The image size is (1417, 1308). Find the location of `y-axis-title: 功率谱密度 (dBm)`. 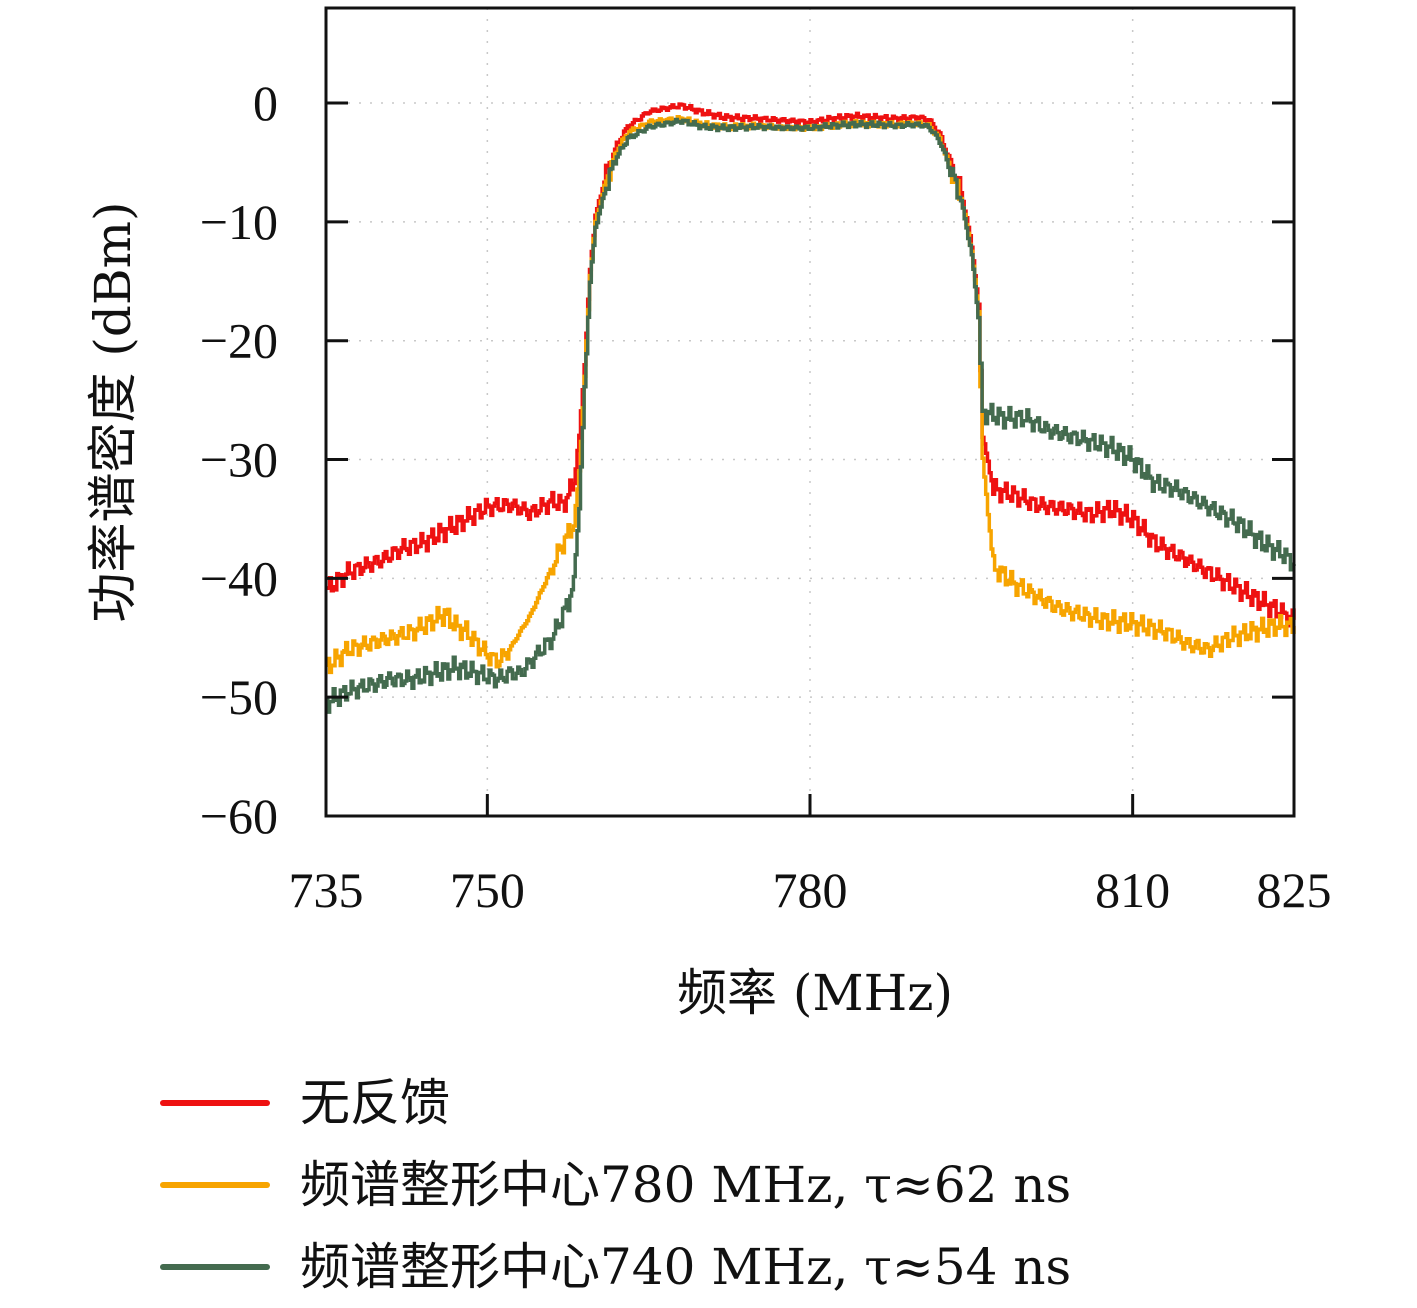

y-axis-title: 功率谱密度 (dBm) is located at coordinates (113, 411).